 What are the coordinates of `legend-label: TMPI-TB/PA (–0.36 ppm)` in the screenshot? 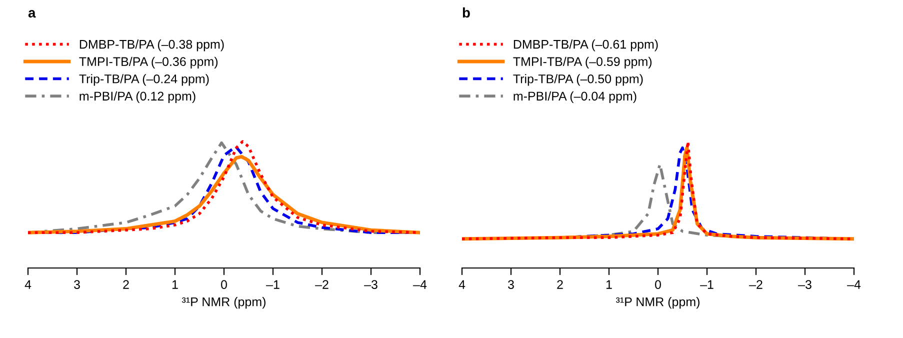 It's located at (148, 62).